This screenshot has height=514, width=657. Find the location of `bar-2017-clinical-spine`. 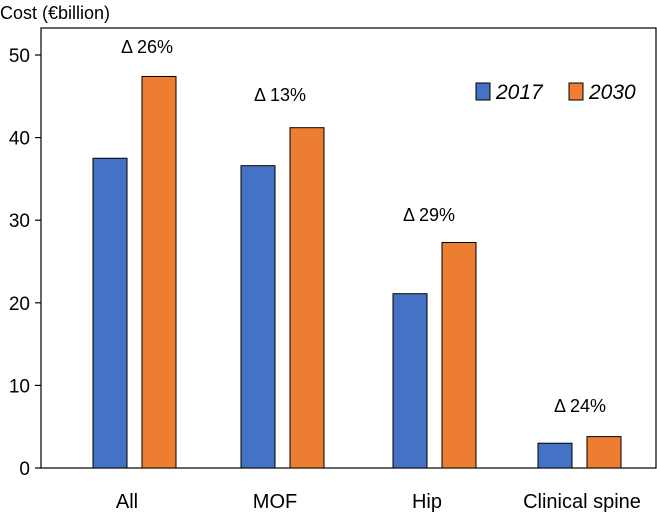

bar-2017-clinical-spine is located at coordinates (555, 455).